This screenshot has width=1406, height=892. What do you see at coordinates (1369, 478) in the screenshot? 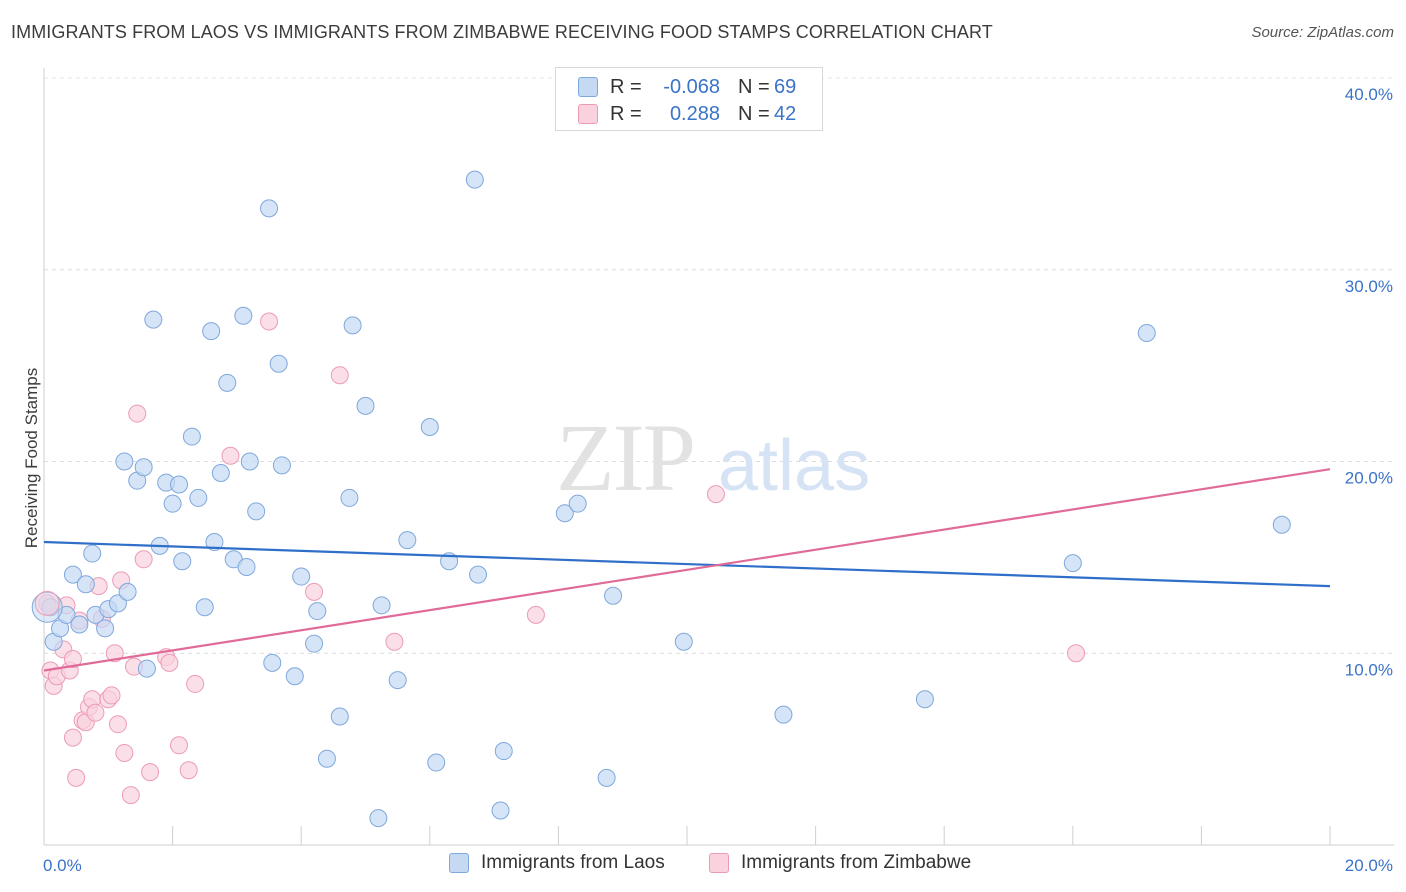
I see `y-tick-label: 20.0%` at bounding box center [1369, 478].